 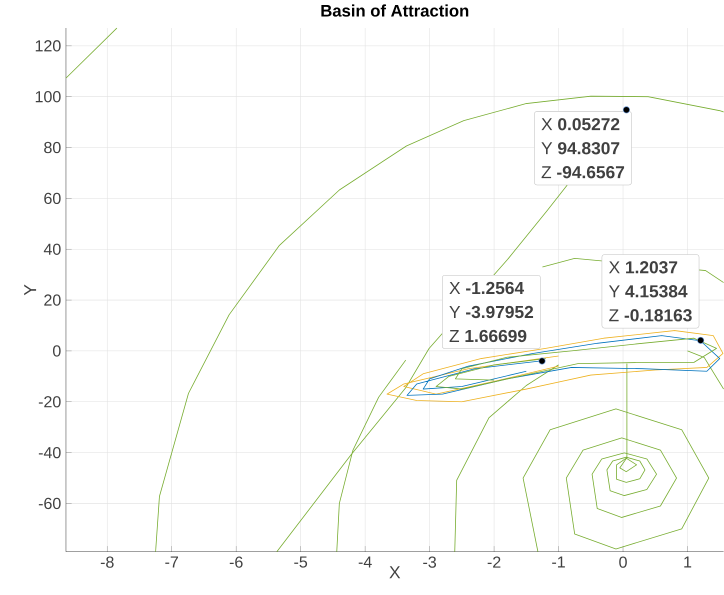 What do you see at coordinates (394, 10) in the screenshot?
I see `chart-title: Basin of Attraction` at bounding box center [394, 10].